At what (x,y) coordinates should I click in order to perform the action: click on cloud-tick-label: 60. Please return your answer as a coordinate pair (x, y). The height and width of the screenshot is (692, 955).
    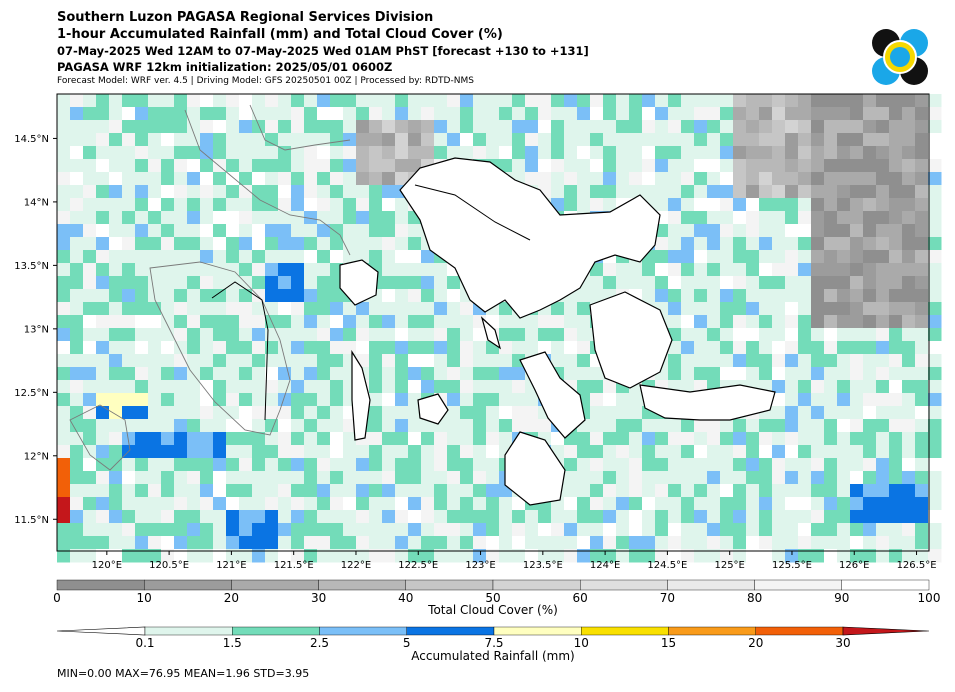
    Looking at the image, I should click on (580, 598).